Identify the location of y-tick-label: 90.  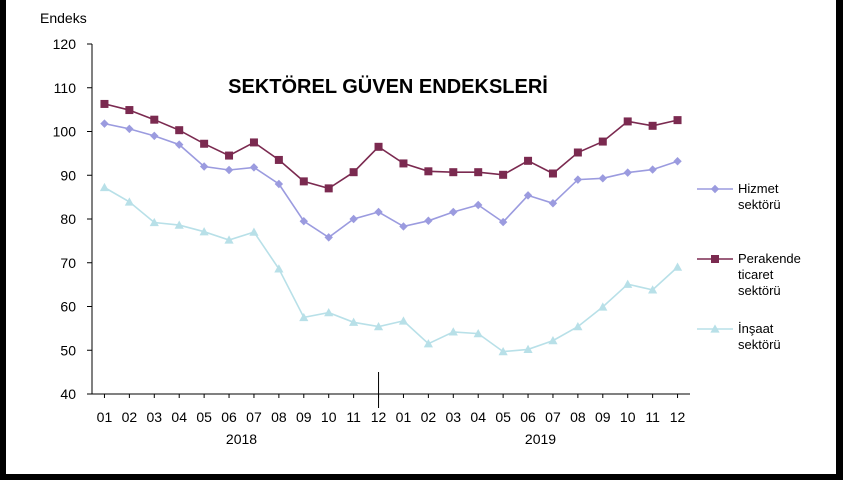
(68, 175).